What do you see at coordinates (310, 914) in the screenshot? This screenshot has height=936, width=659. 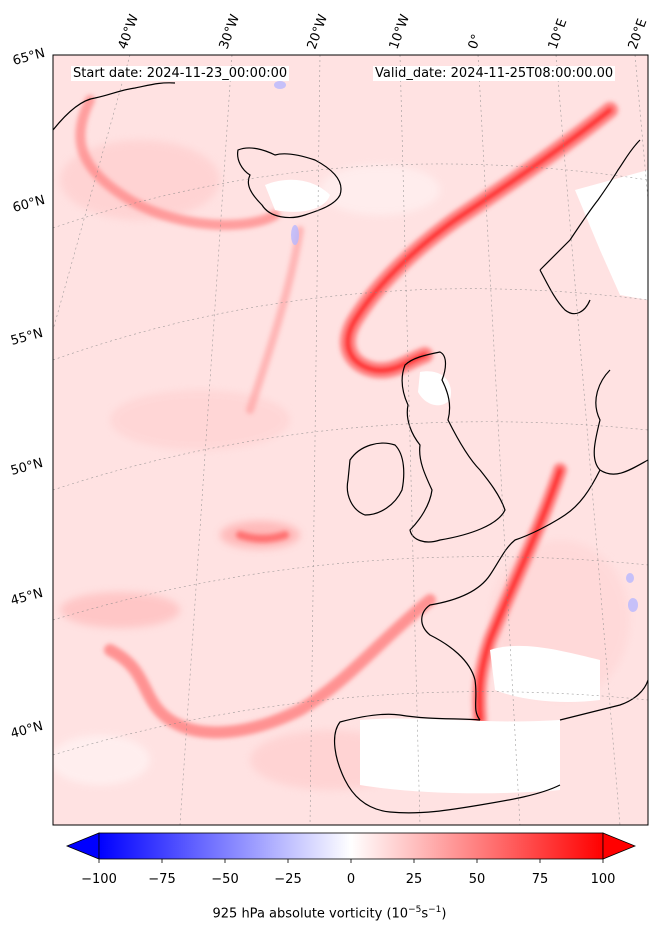 I see `colorbar-title-prefix: 925 hPa absolute vorticity (10` at bounding box center [310, 914].